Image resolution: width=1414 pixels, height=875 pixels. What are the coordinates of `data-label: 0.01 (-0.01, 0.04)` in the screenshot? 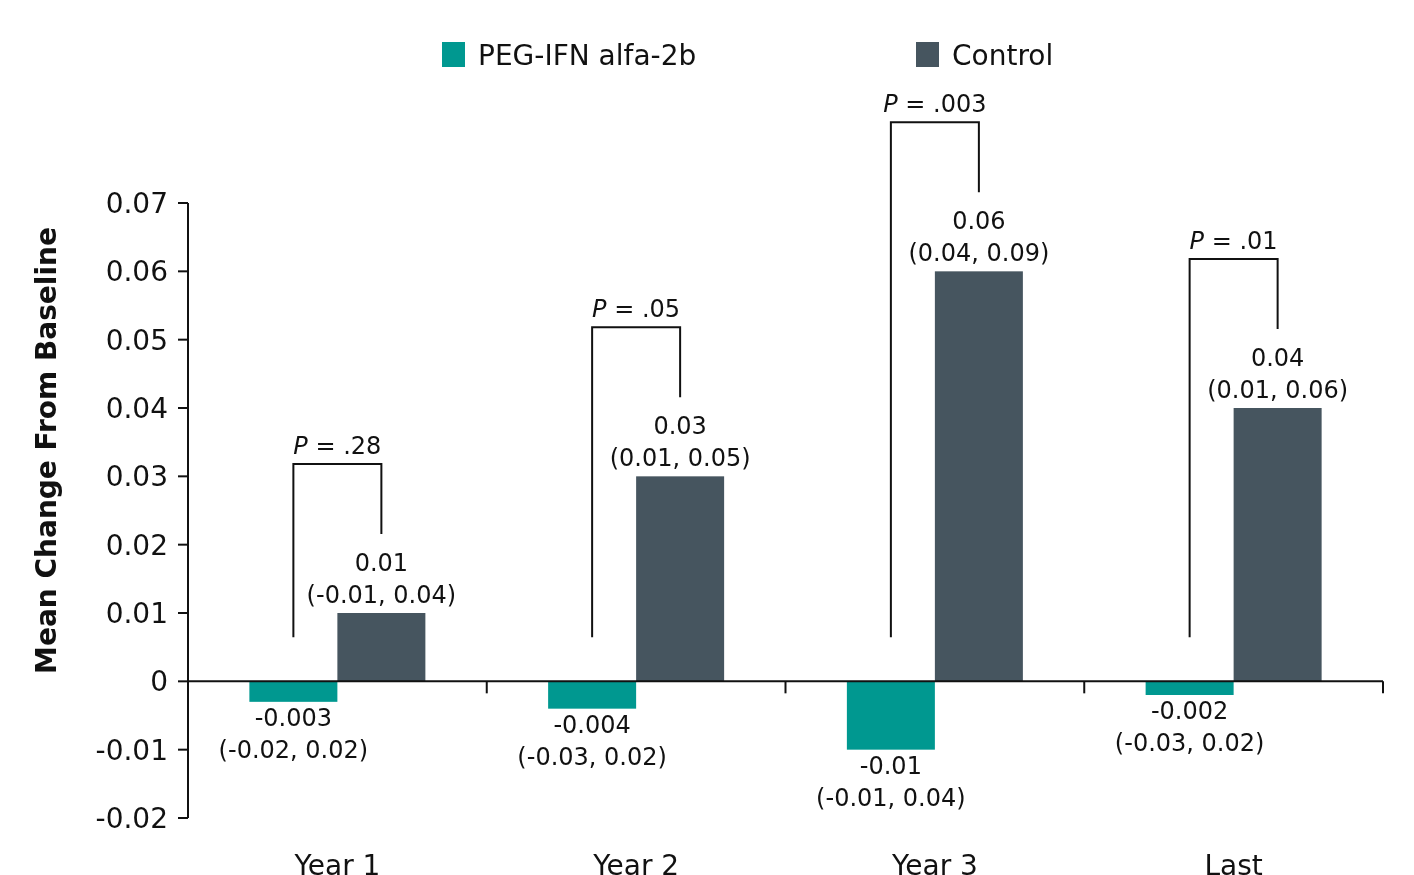 It's located at (381, 579).